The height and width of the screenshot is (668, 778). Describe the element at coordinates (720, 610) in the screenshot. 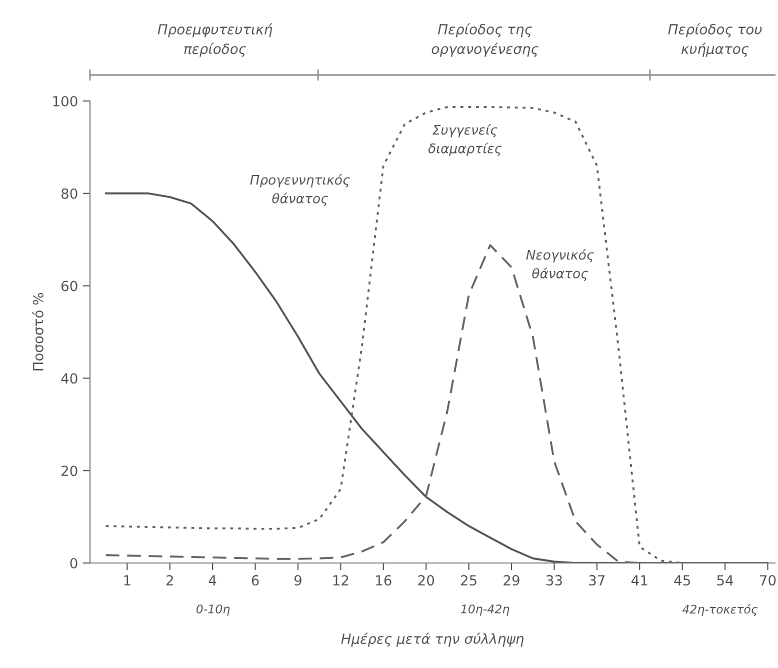

I see `text: 42η-τοκετός` at that location.